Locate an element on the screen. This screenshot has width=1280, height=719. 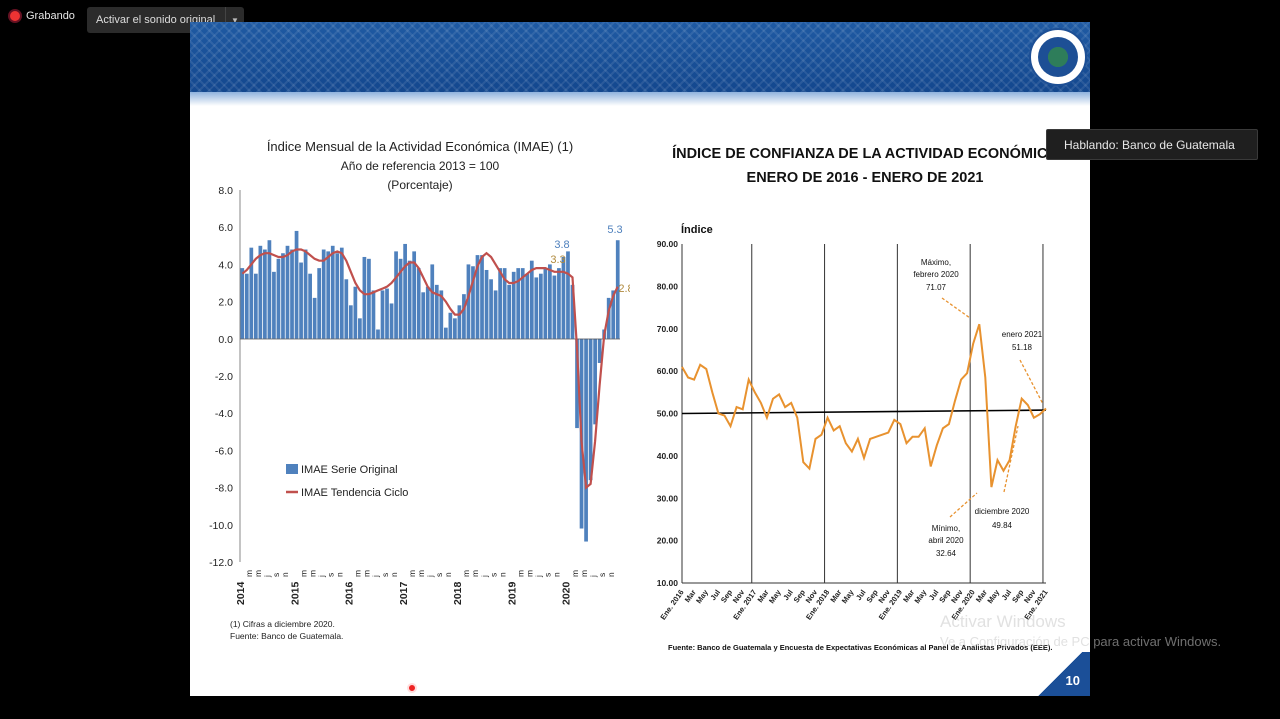
ann-min-2: abril 2020 is located at coordinates (946, 540).